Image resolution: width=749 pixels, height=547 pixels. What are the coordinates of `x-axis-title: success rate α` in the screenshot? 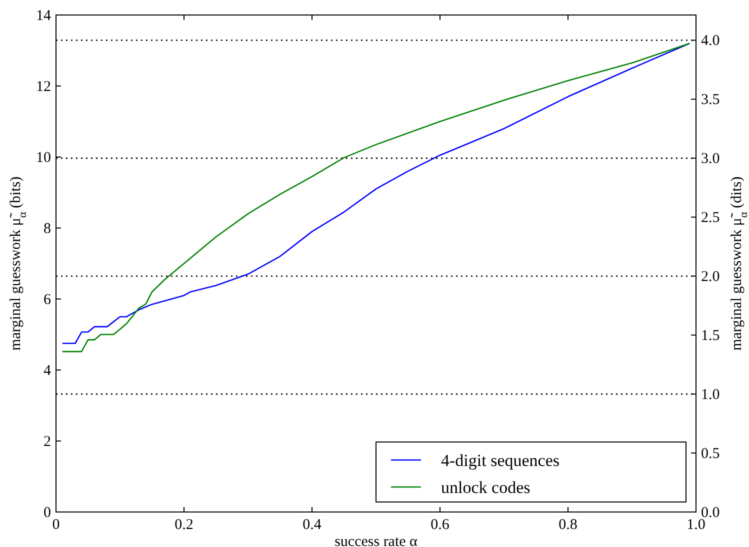 It's located at (376, 540).